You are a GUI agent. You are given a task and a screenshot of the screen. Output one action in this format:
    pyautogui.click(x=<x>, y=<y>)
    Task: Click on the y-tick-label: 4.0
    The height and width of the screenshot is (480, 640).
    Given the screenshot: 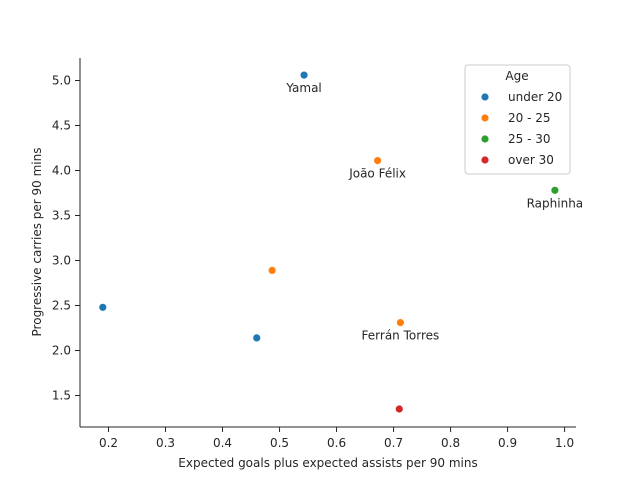 What is the action you would take?
    pyautogui.click(x=61, y=171)
    